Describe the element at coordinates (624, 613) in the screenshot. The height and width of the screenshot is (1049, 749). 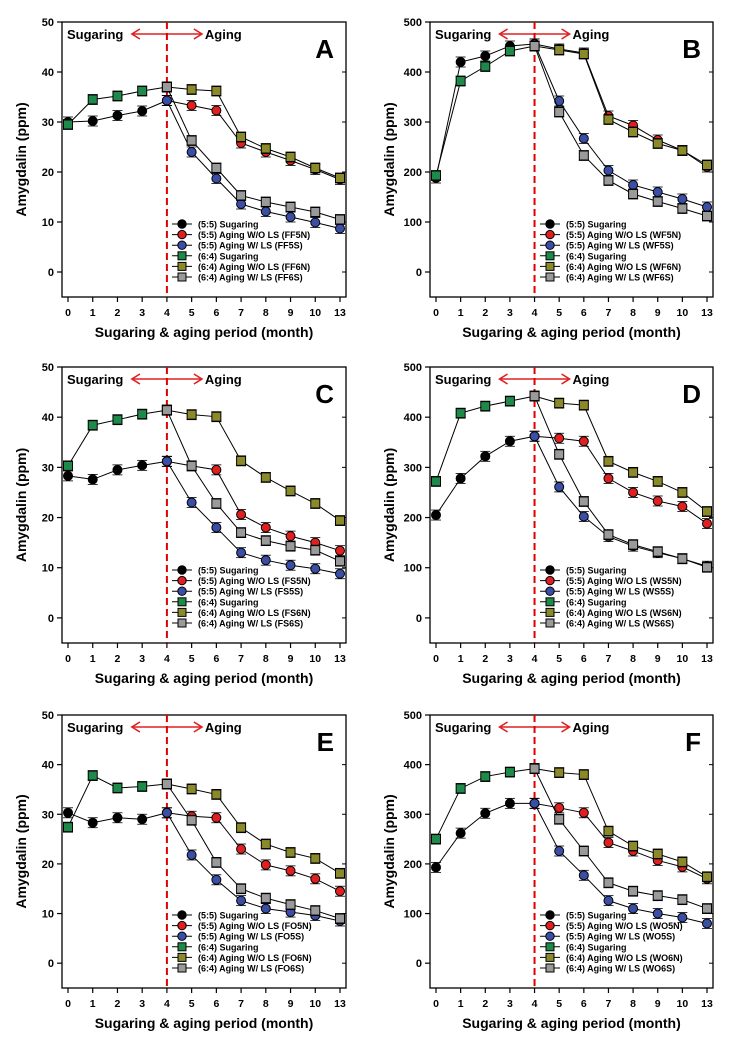
I see `legend-label: (6:4) Aging W/O LS (WS6N)` at that location.